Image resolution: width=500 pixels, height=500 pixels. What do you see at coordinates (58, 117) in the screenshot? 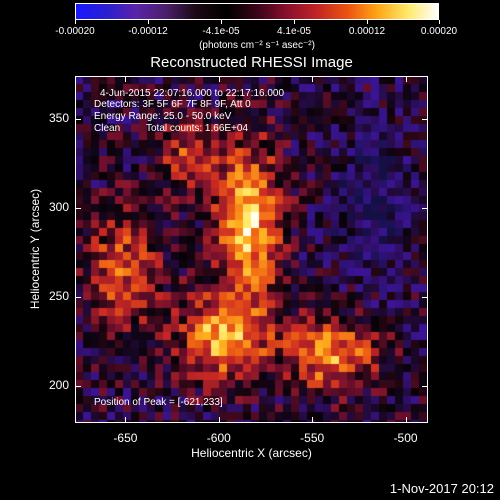
I see `y-tick-label: 350` at bounding box center [58, 117].